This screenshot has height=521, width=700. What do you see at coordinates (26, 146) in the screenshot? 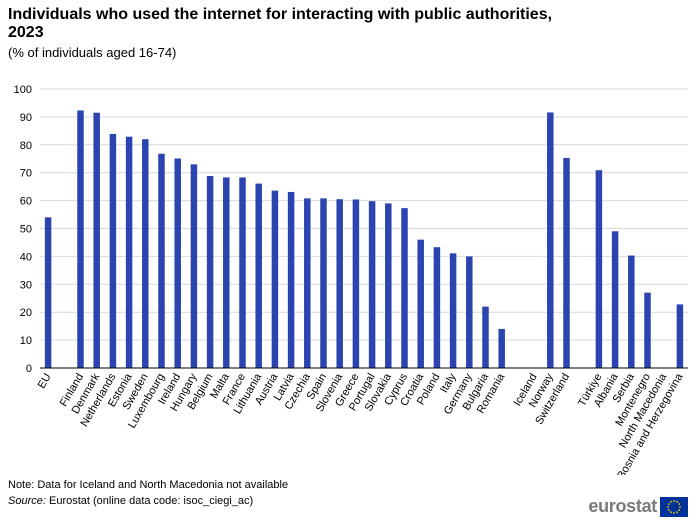
I see `y-tick-label: 80` at bounding box center [26, 146].